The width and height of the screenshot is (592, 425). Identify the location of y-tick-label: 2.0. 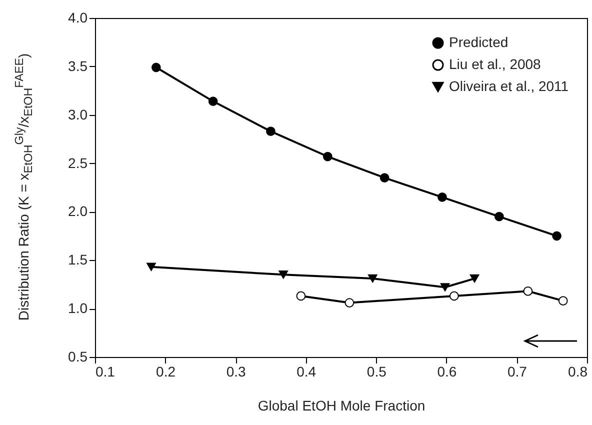
(78, 211).